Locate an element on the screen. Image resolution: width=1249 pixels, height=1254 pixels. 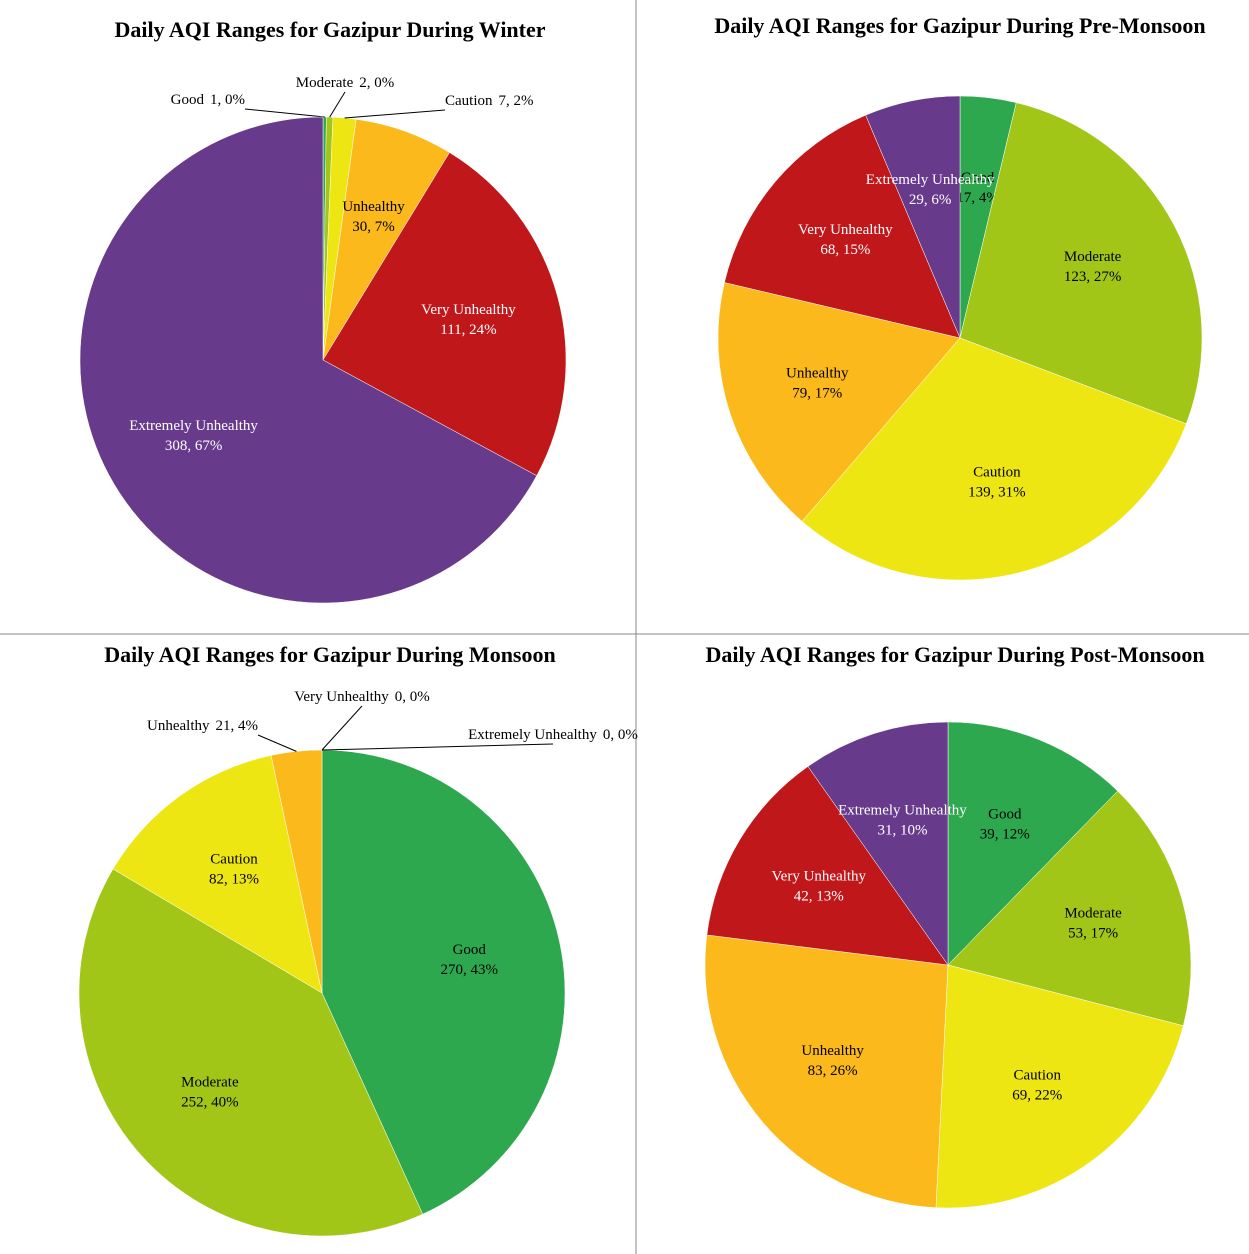
slice-label: Very Unhealthy 111, 24% is located at coordinates (468, 320).